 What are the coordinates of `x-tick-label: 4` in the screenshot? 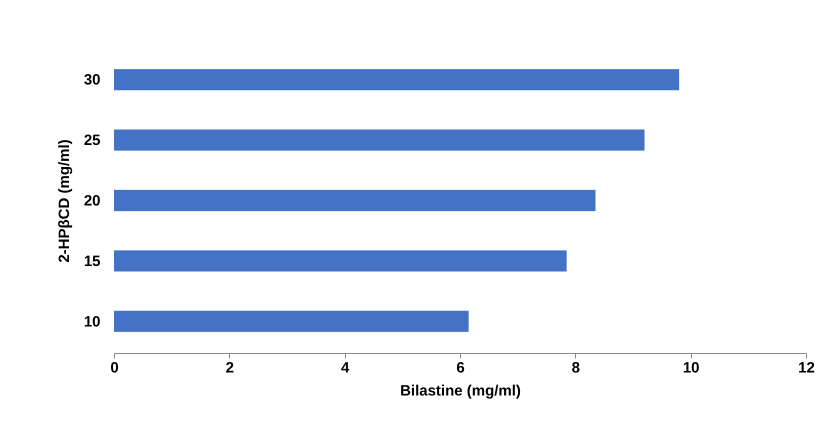 It's located at (345, 368).